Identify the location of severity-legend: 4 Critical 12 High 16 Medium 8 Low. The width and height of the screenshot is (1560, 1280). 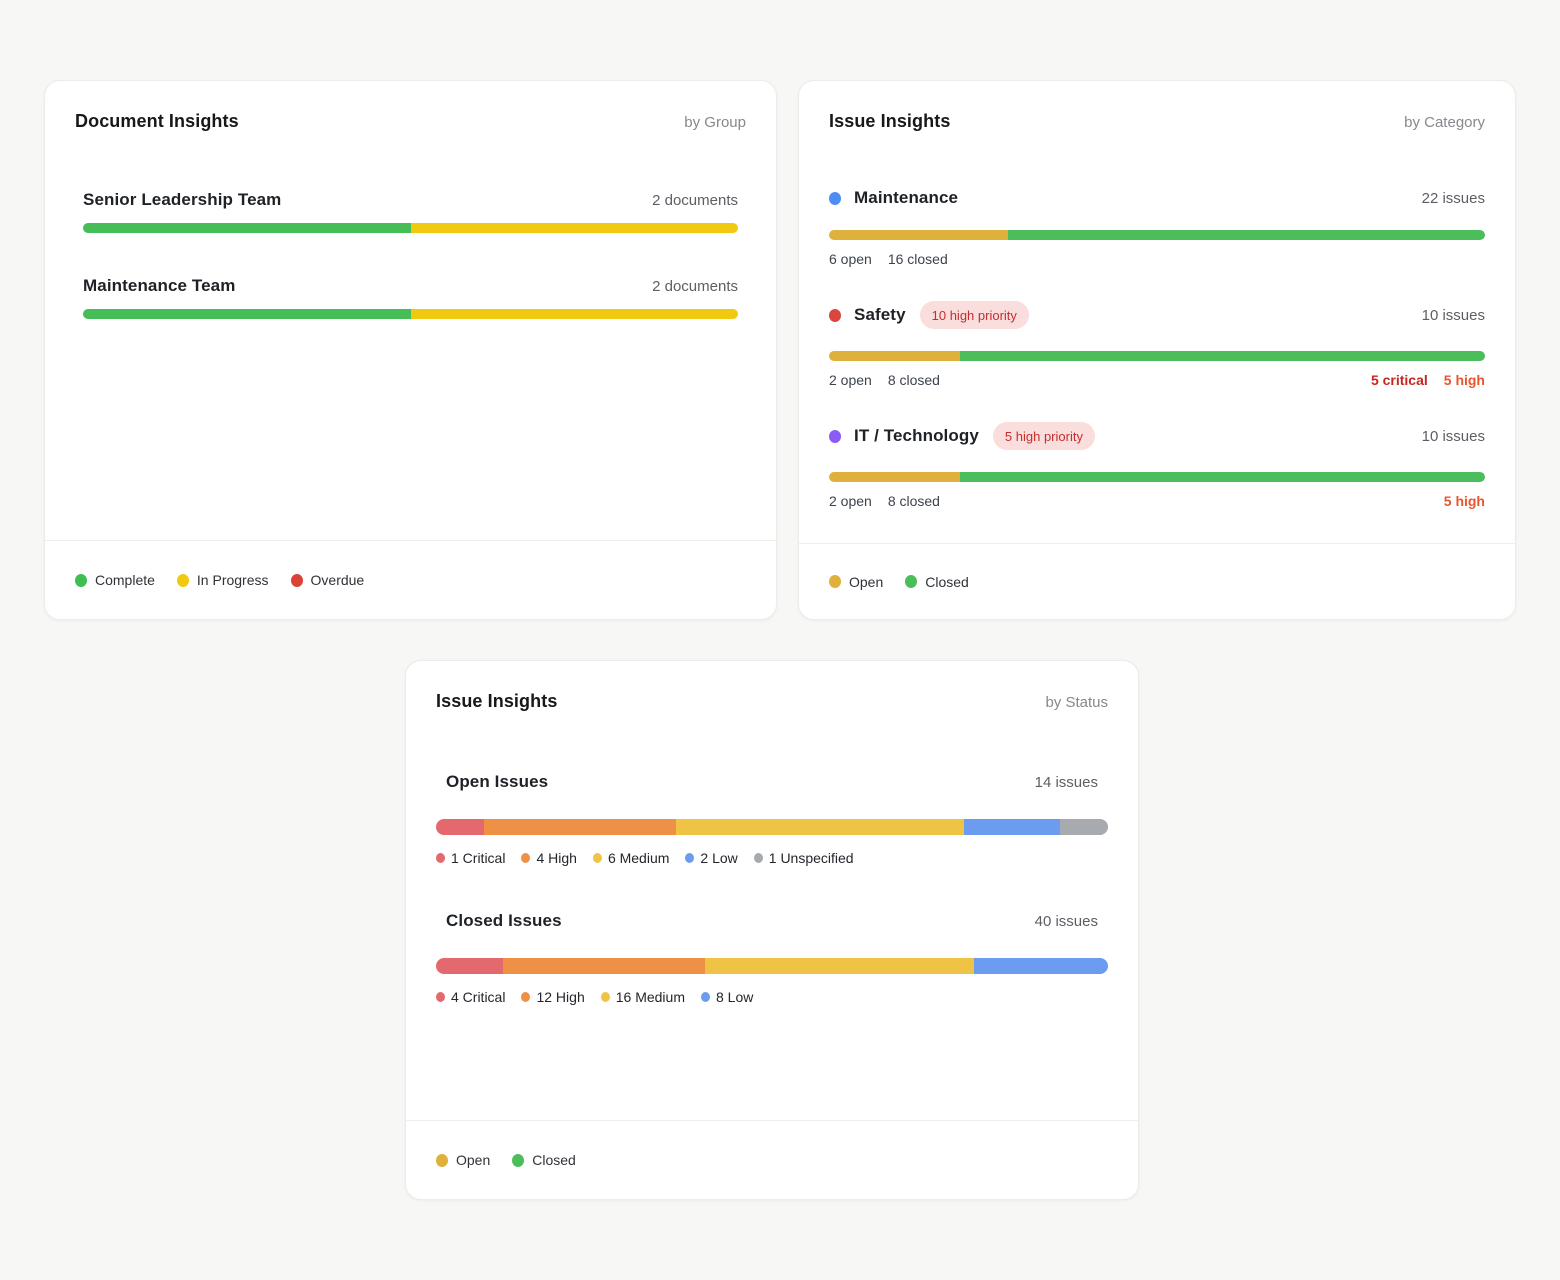
(772, 997).